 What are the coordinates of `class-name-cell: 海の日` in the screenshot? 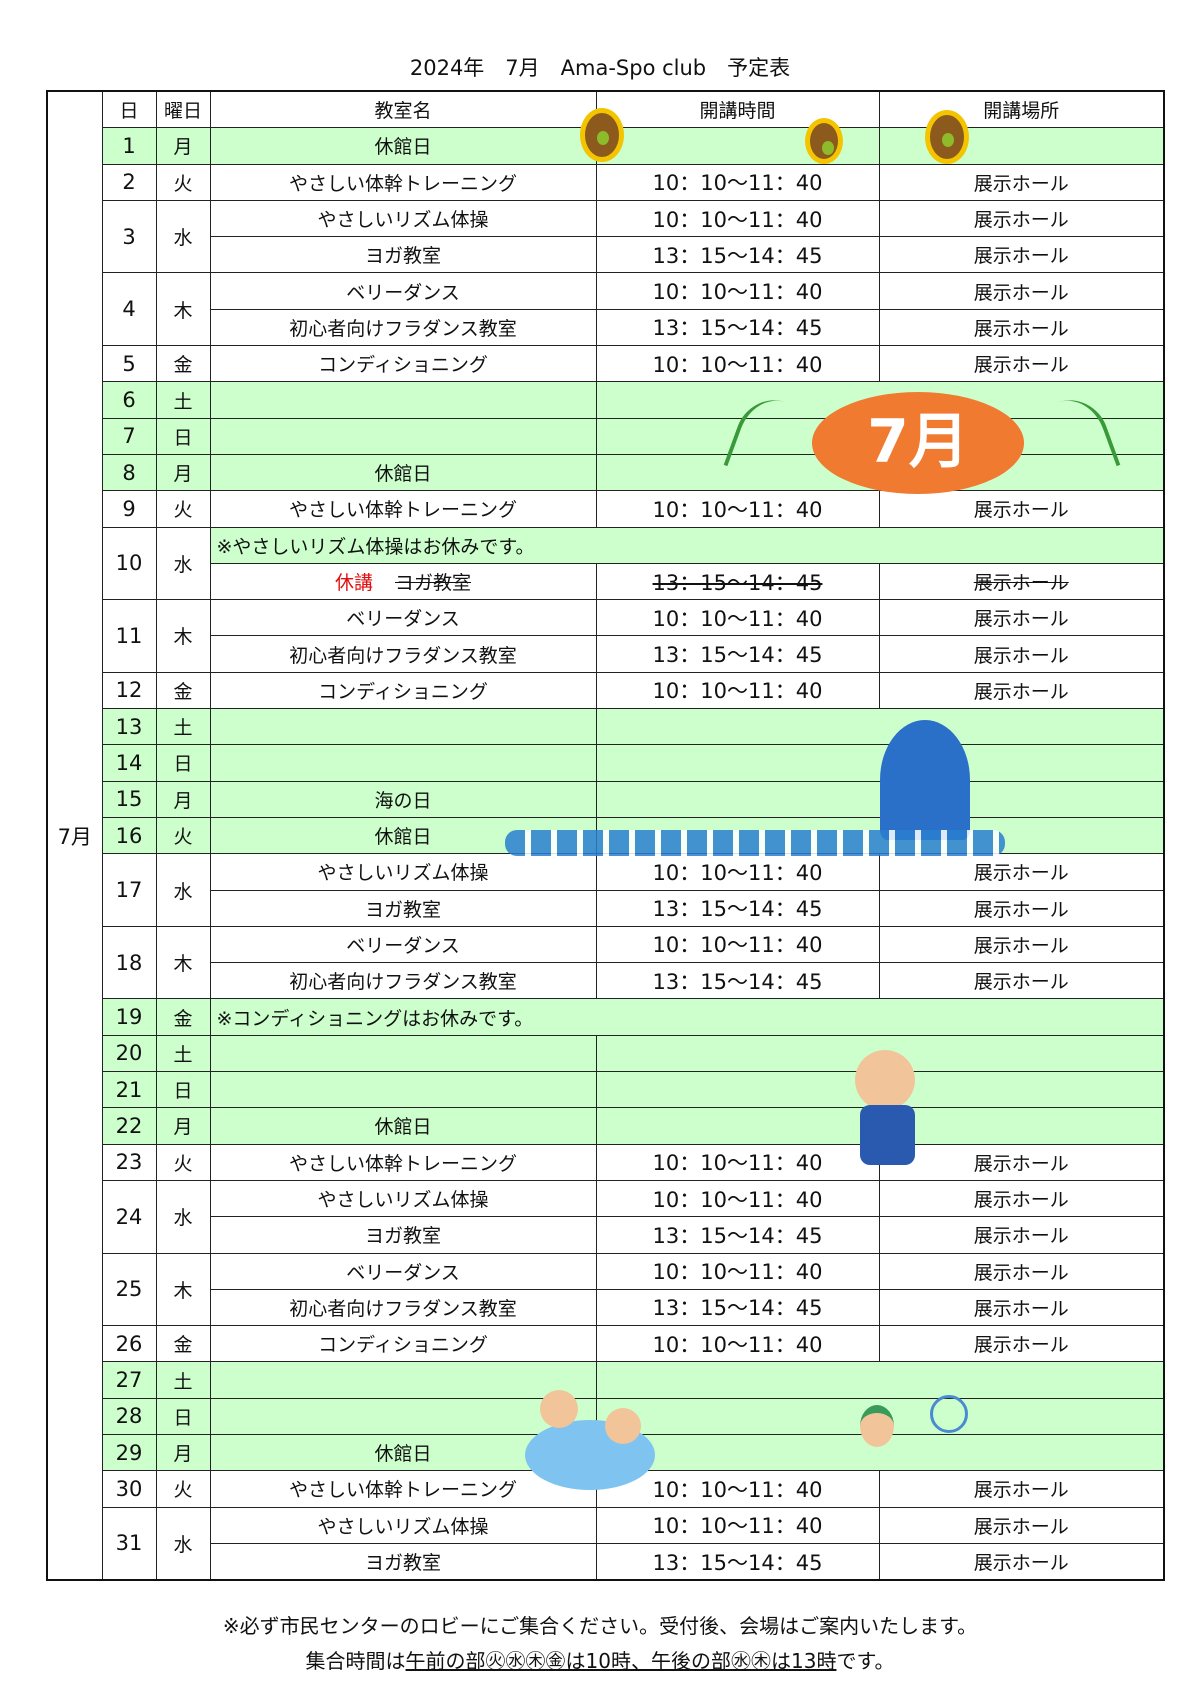 It's located at (403, 799).